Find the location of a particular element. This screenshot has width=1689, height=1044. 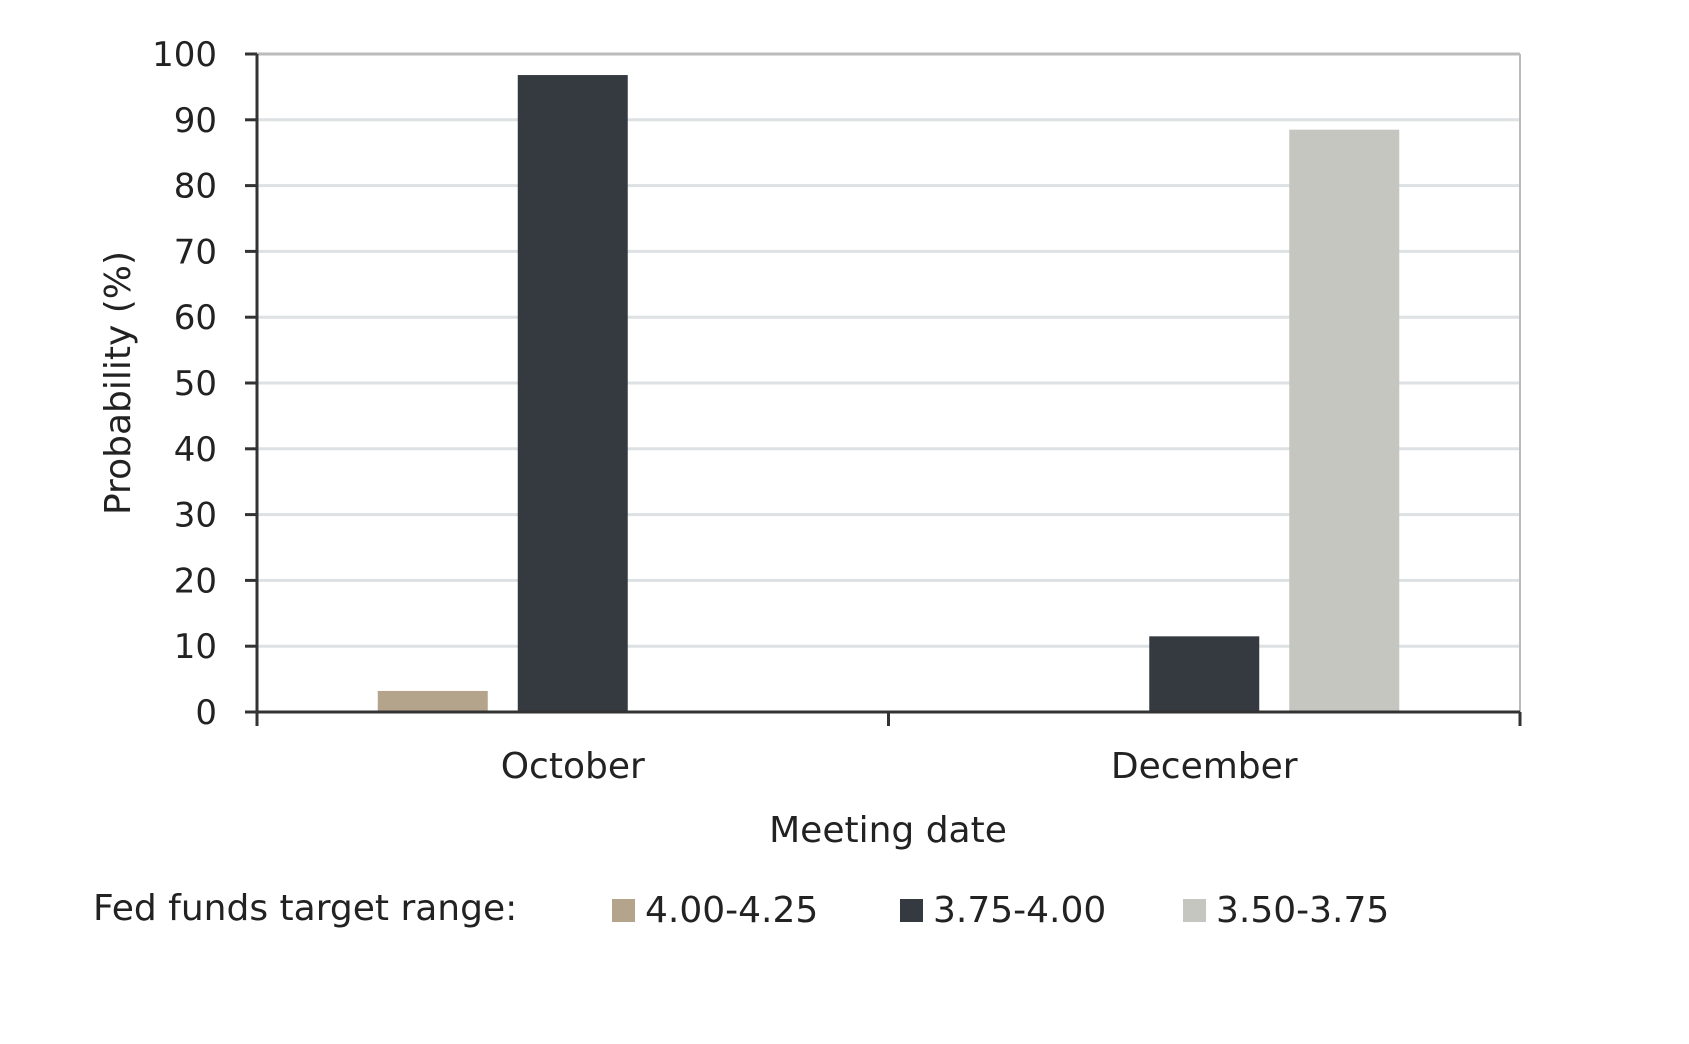

y-tick-label: 70 is located at coordinates (195, 252).